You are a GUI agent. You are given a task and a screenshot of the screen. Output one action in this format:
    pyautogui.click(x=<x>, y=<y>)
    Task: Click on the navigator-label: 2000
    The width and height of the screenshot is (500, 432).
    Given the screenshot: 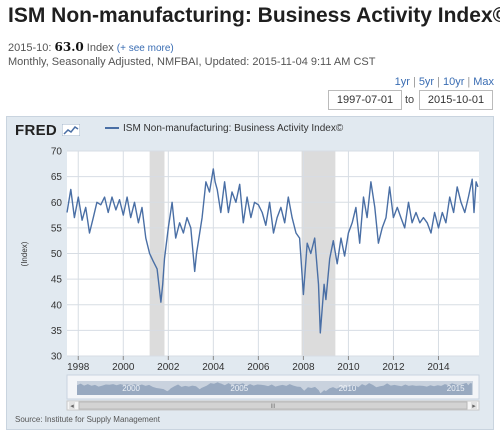 What is the action you would take?
    pyautogui.click(x=131, y=388)
    